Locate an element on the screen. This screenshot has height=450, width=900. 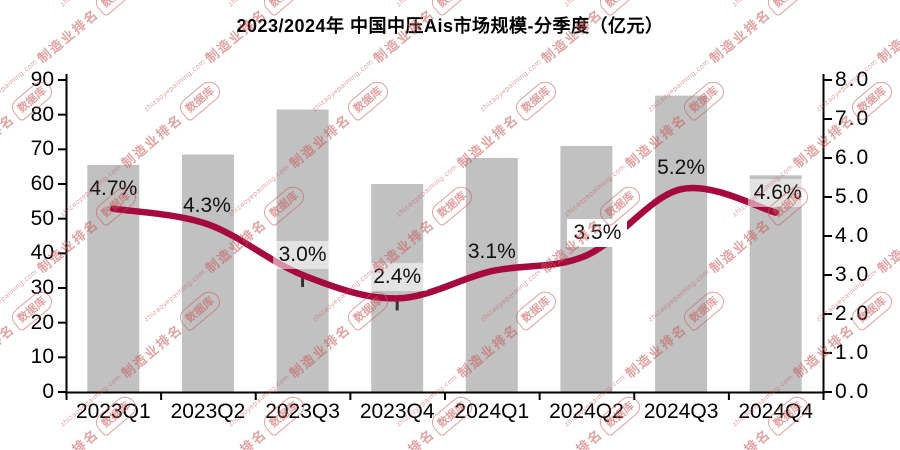
chart-title: 2023/2024年 中国中压Ais市场规模-分季度（亿元） is located at coordinates (450, 26).